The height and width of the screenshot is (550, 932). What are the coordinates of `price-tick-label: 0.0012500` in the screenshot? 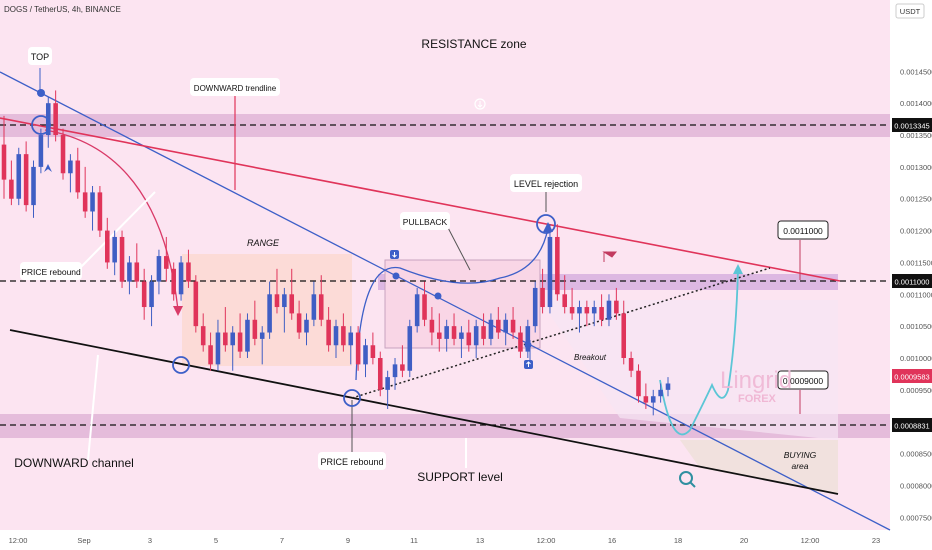 It's located at (916, 199).